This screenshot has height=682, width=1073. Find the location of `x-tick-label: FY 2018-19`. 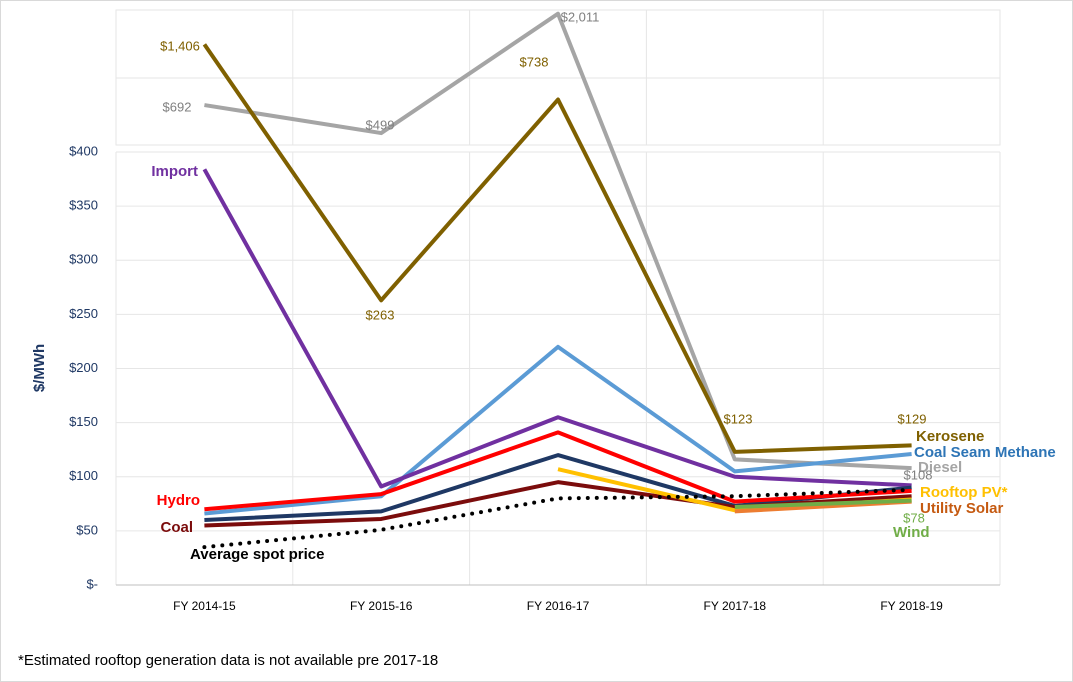

x-tick-label: FY 2018-19 is located at coordinates (911, 606).